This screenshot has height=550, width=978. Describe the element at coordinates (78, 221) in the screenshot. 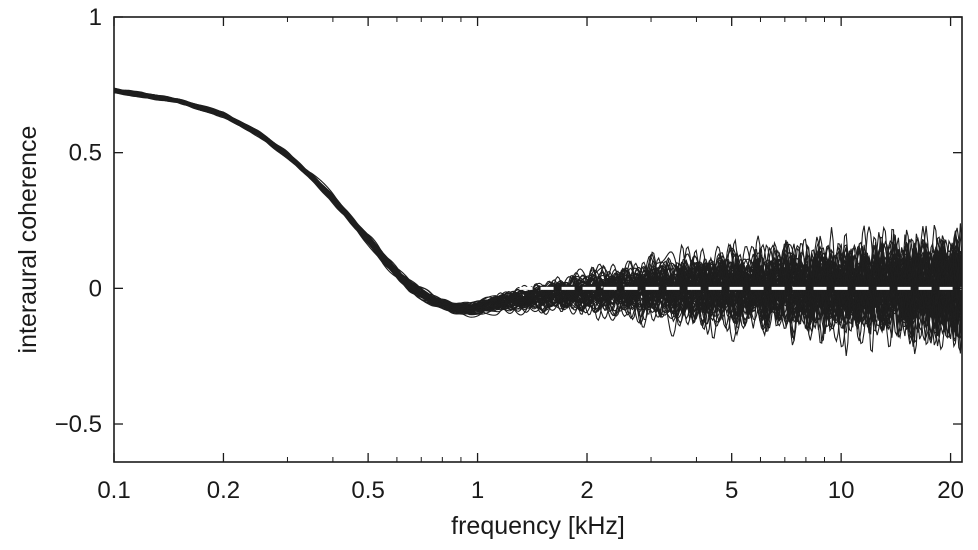

I see `y-tick-labels: −0.5 0 0.5 1` at that location.